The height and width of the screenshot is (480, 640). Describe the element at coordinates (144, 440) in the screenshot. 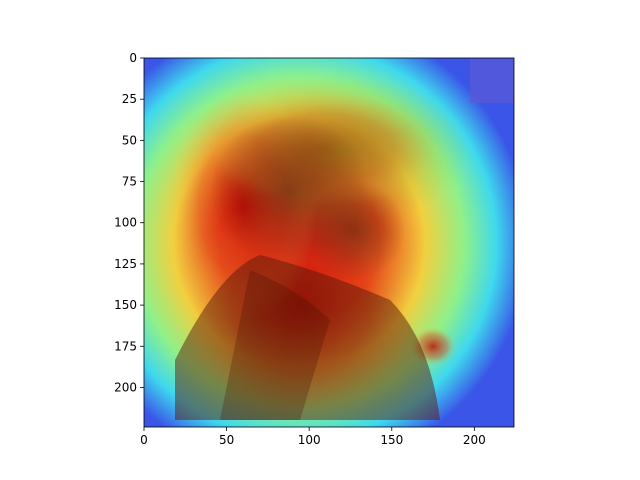

I see `x-tick-label: 0` at that location.